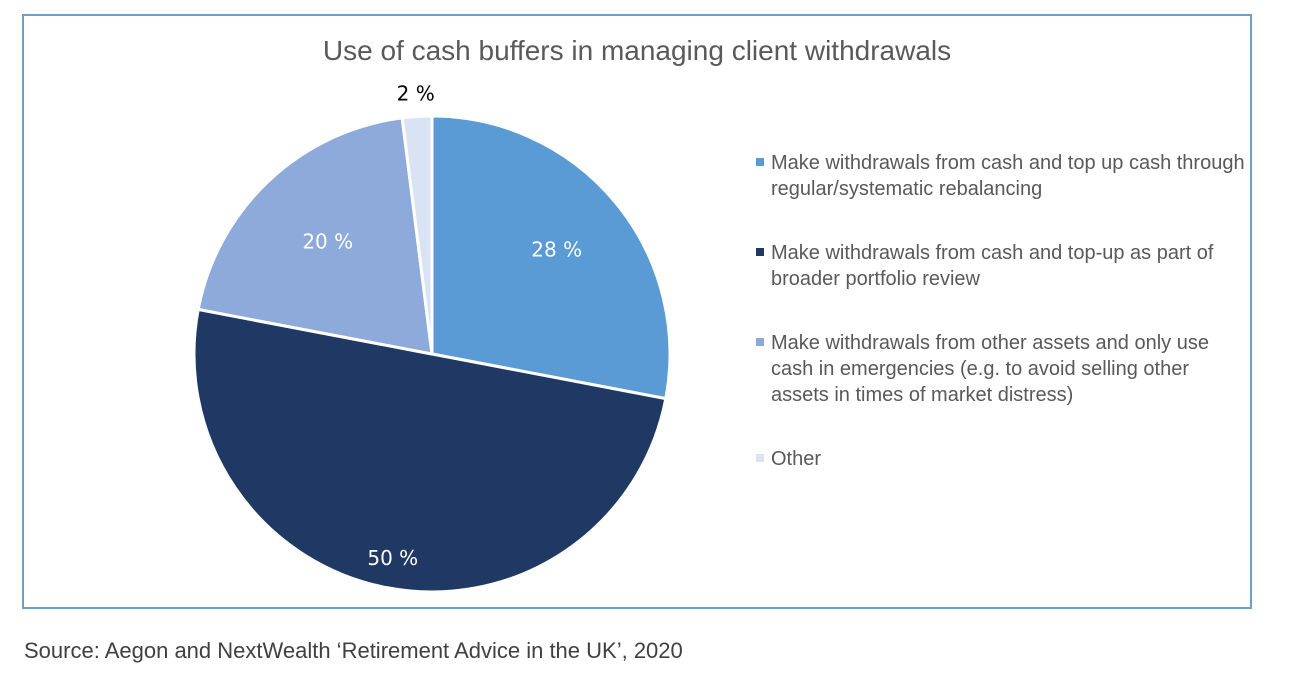 The image size is (1297, 673). I want to click on legend-label: Other, so click(796, 459).